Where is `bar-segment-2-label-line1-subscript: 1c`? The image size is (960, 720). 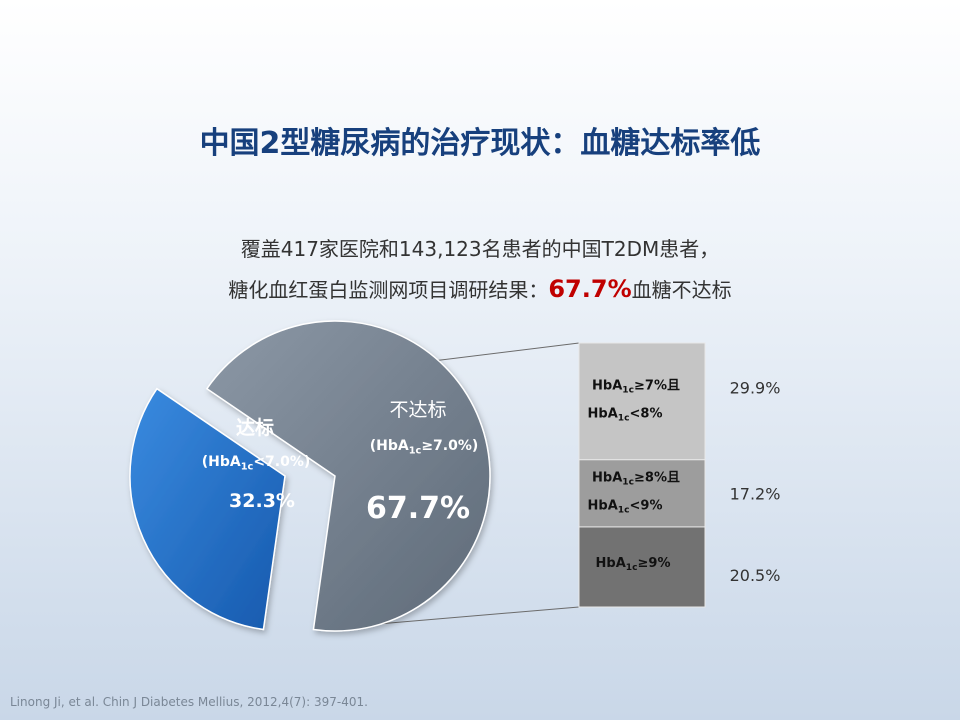
bar-segment-2-label-line1-subscript: 1c is located at coordinates (628, 483).